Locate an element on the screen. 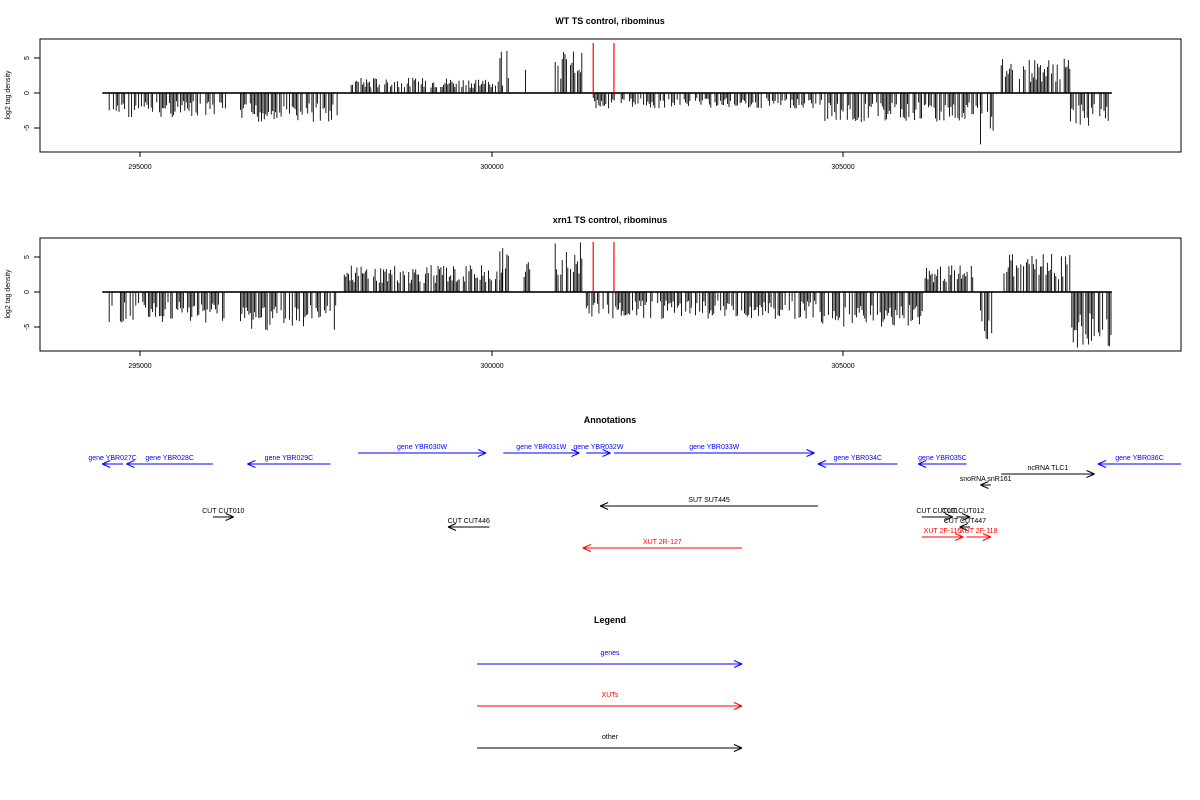  feature-label: CUT CUT447 is located at coordinates (965, 521).